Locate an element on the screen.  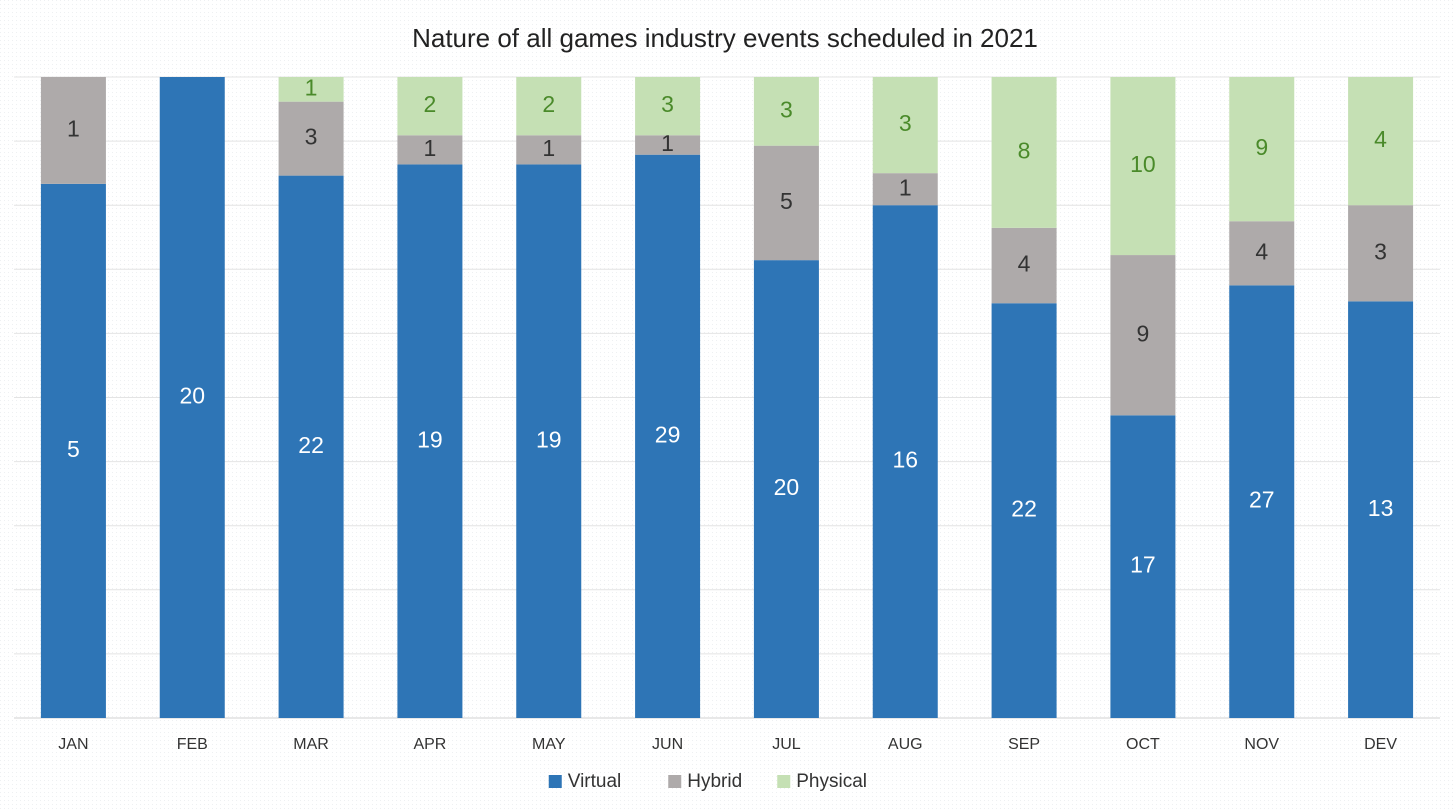
data-label: 10 is located at coordinates (1143, 164).